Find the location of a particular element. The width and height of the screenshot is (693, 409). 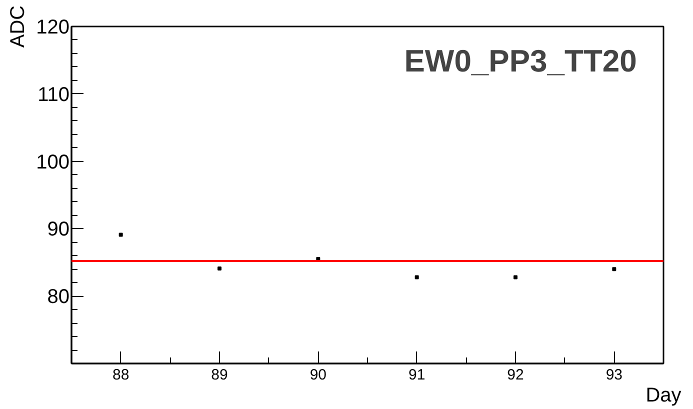

x-tick-label: 89 is located at coordinates (219, 375).